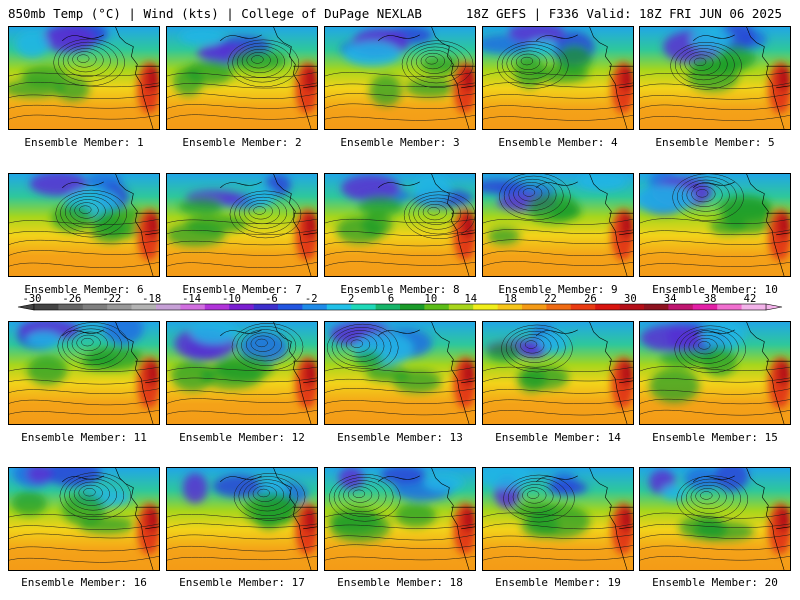 The image size is (800, 600). What do you see at coordinates (311, 299) in the screenshot?
I see `colorbar-tick-label: -2` at bounding box center [311, 299].